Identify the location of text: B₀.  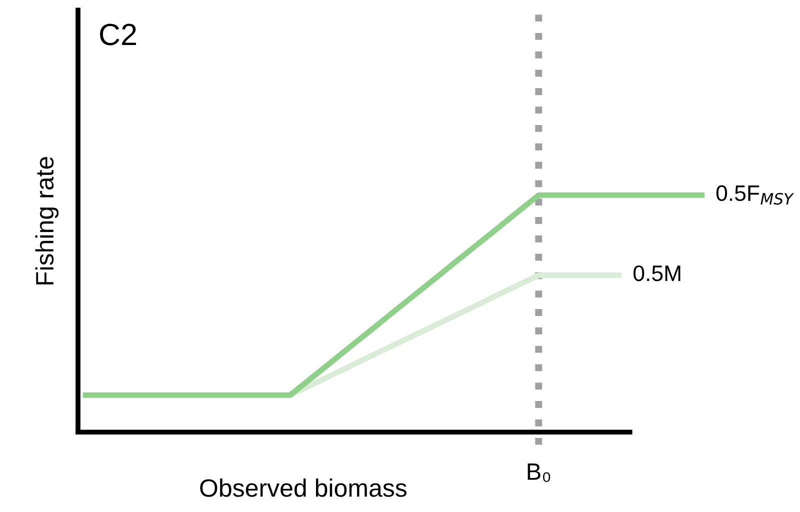
(539, 473).